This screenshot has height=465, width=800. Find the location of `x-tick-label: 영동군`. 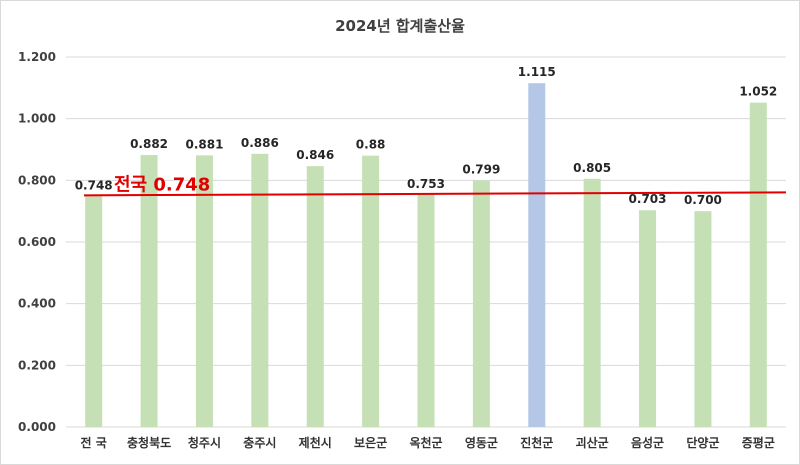

x-tick-label: 영동군 is located at coordinates (481, 442).